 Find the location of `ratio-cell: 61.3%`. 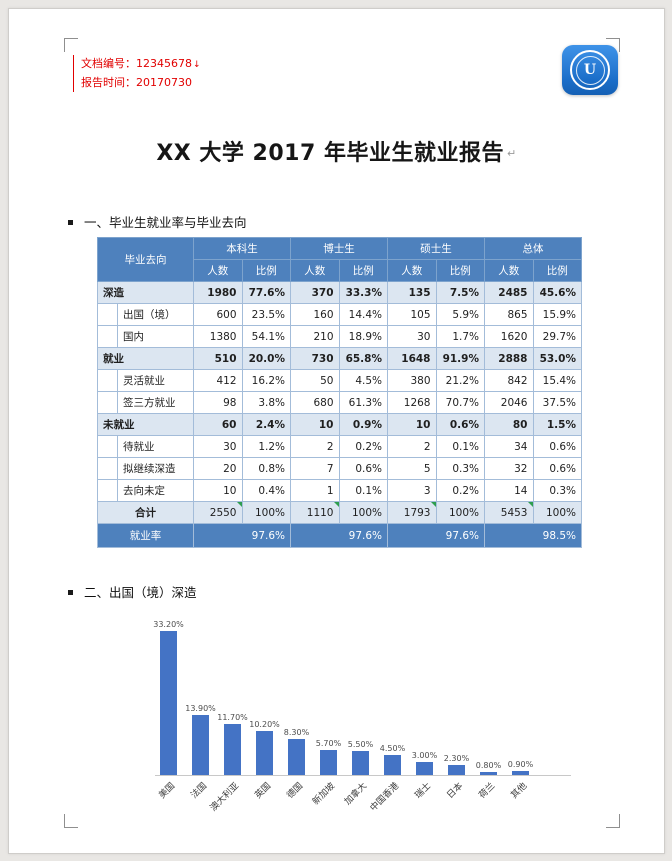

ratio-cell: 61.3% is located at coordinates (363, 402).